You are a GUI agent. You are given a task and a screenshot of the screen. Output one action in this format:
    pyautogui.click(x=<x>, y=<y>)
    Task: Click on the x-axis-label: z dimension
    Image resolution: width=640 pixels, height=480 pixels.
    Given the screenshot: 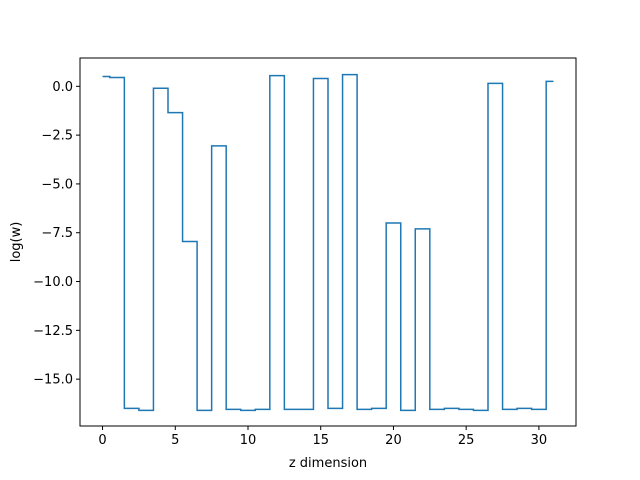 What is the action you would take?
    pyautogui.click(x=328, y=463)
    